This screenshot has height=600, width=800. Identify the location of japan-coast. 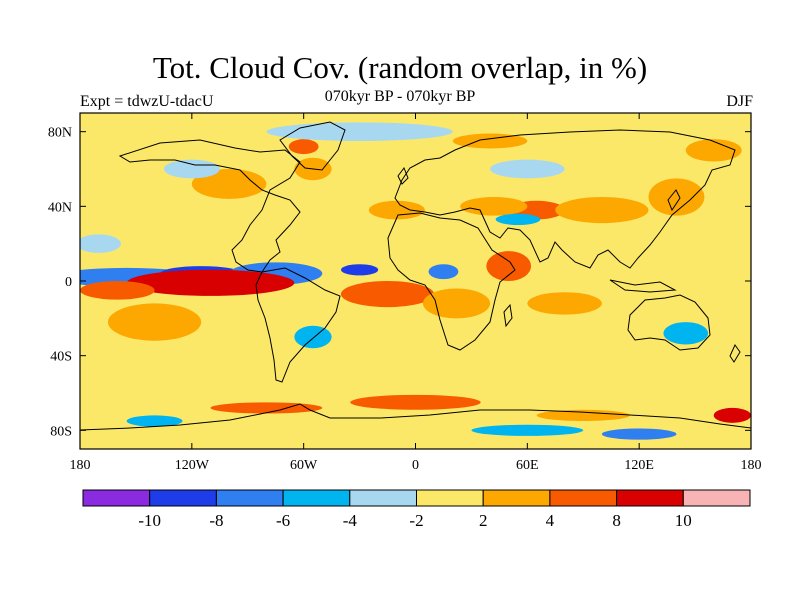
(674, 200).